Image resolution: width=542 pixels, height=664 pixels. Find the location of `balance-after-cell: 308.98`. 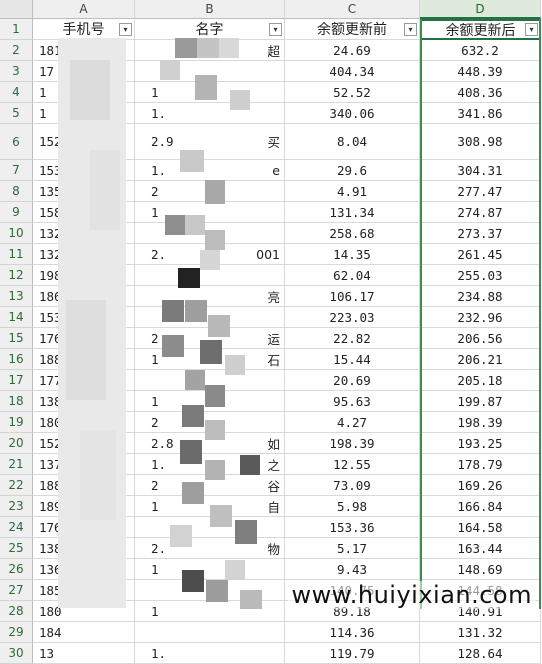

balance-after-cell: 308.98 is located at coordinates (480, 142).